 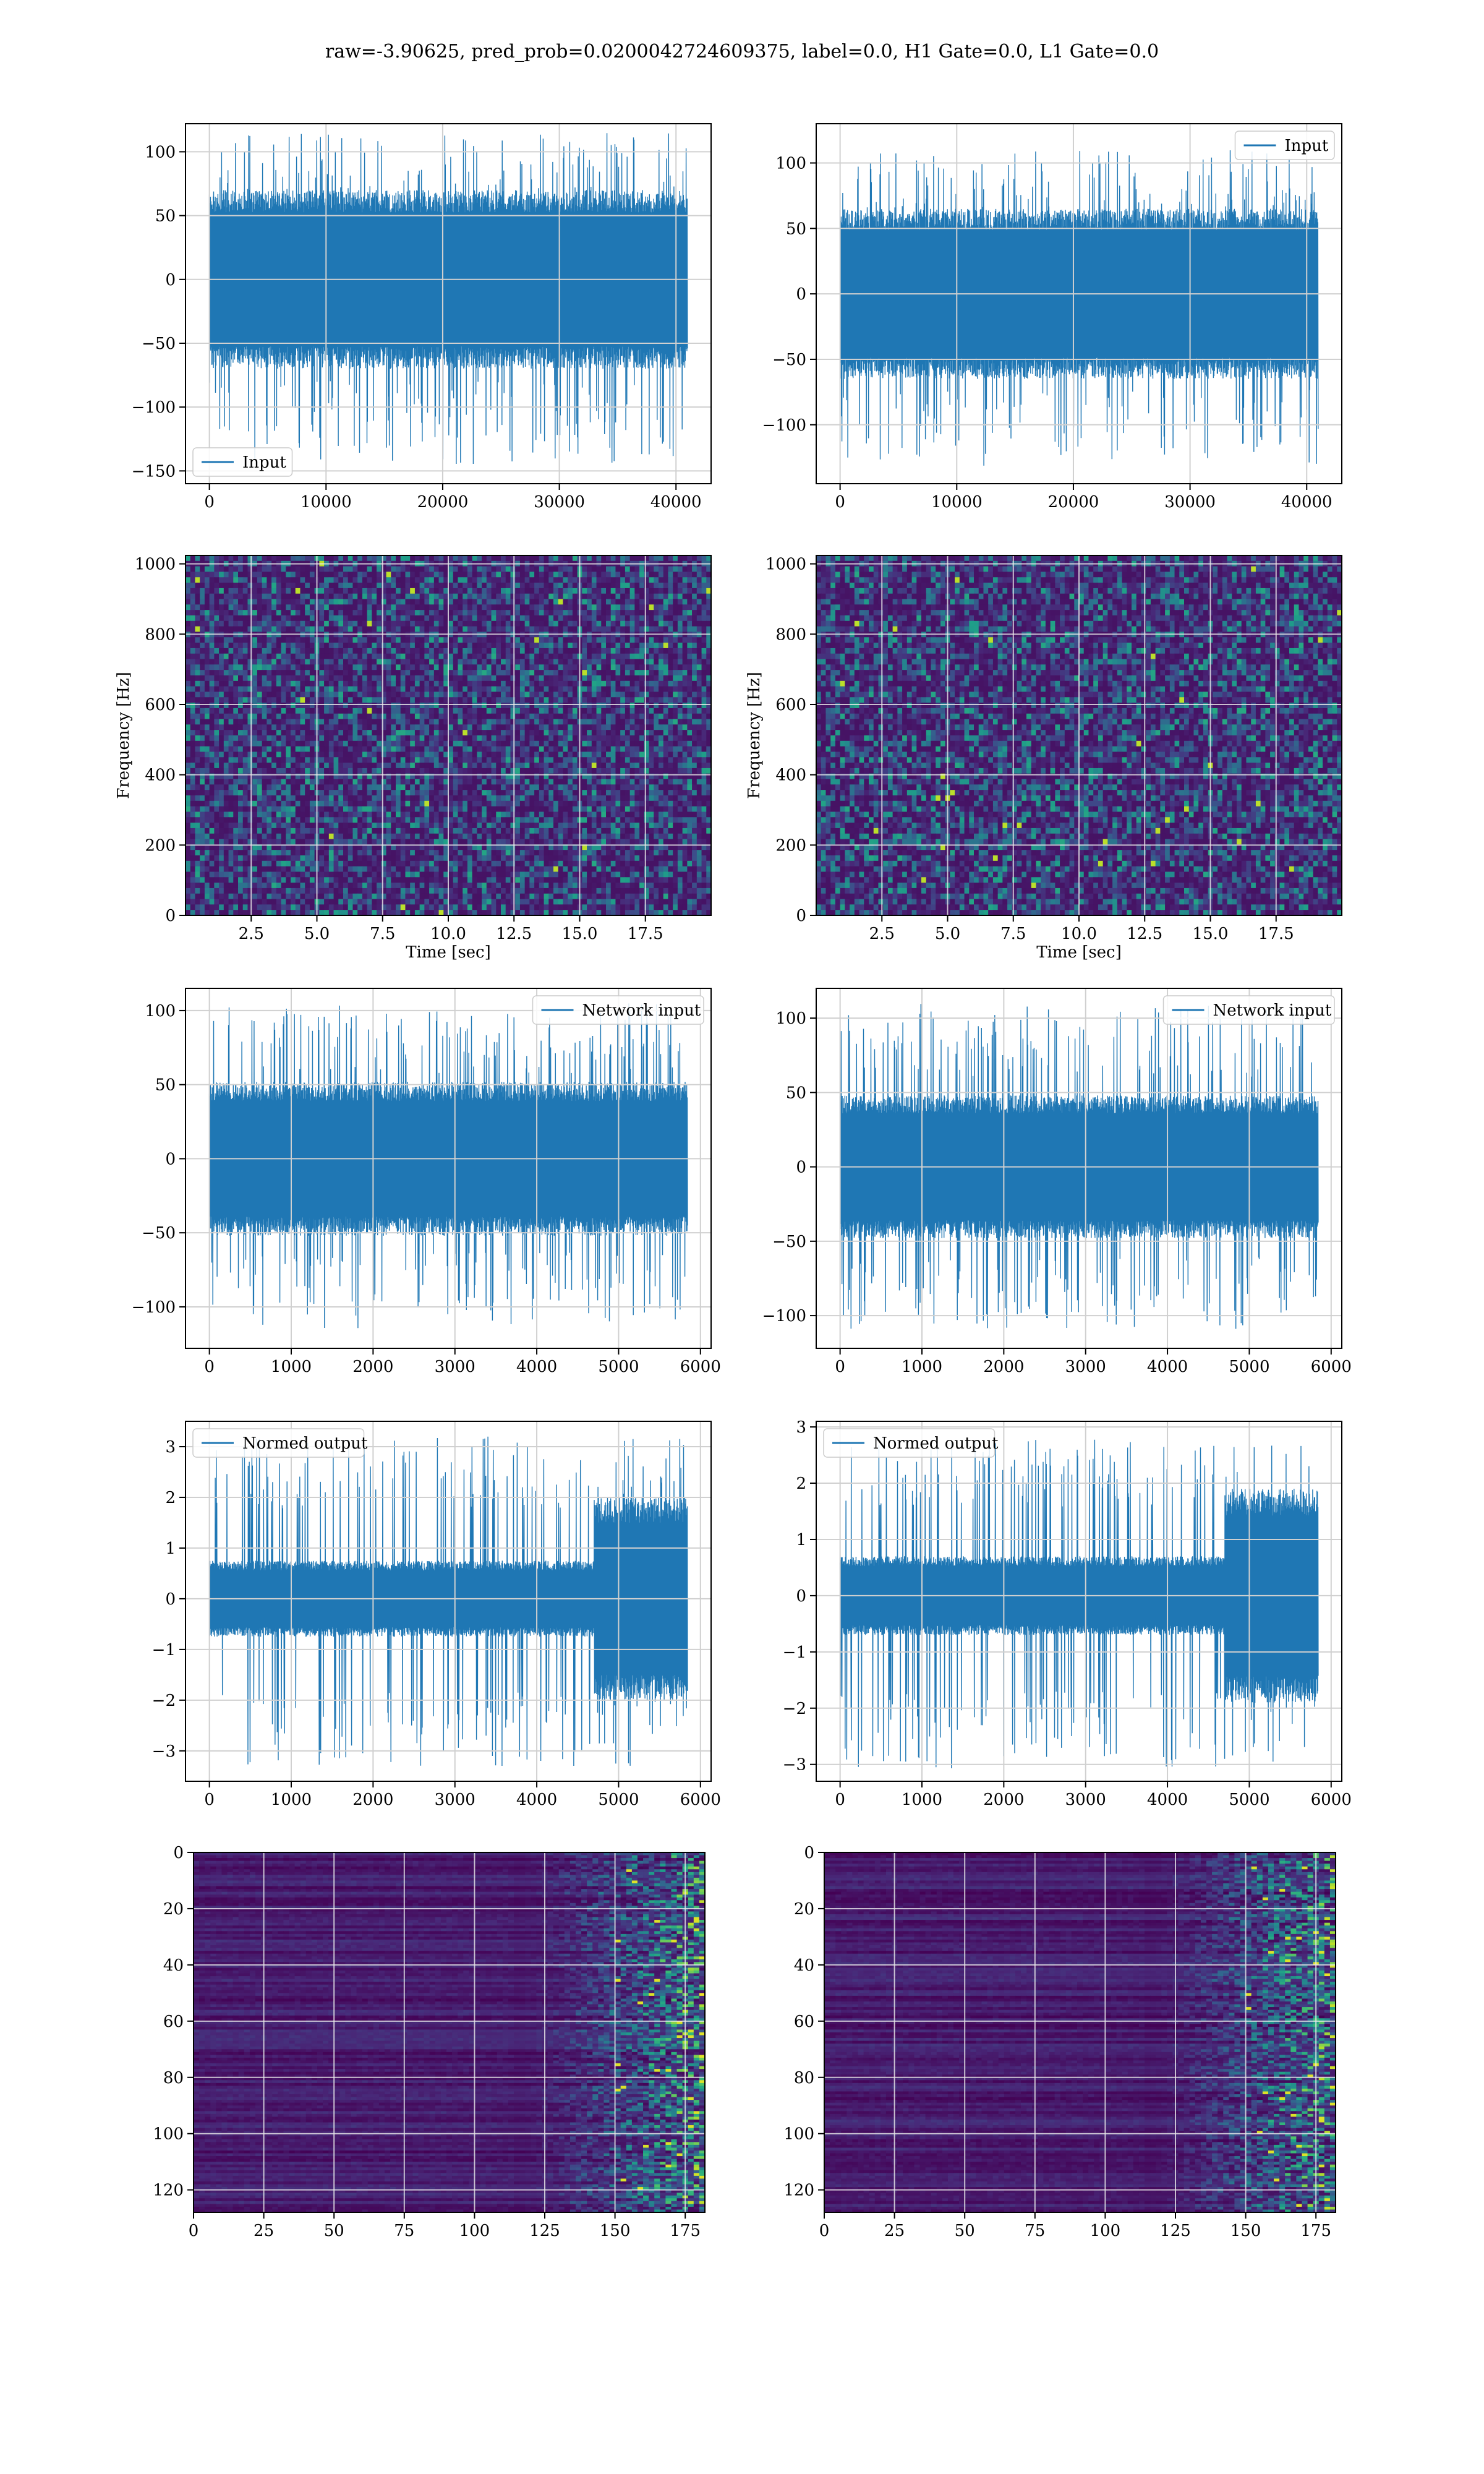 What do you see at coordinates (170, 1548) in the screenshot?
I see `y-tick-label: 1` at bounding box center [170, 1548].